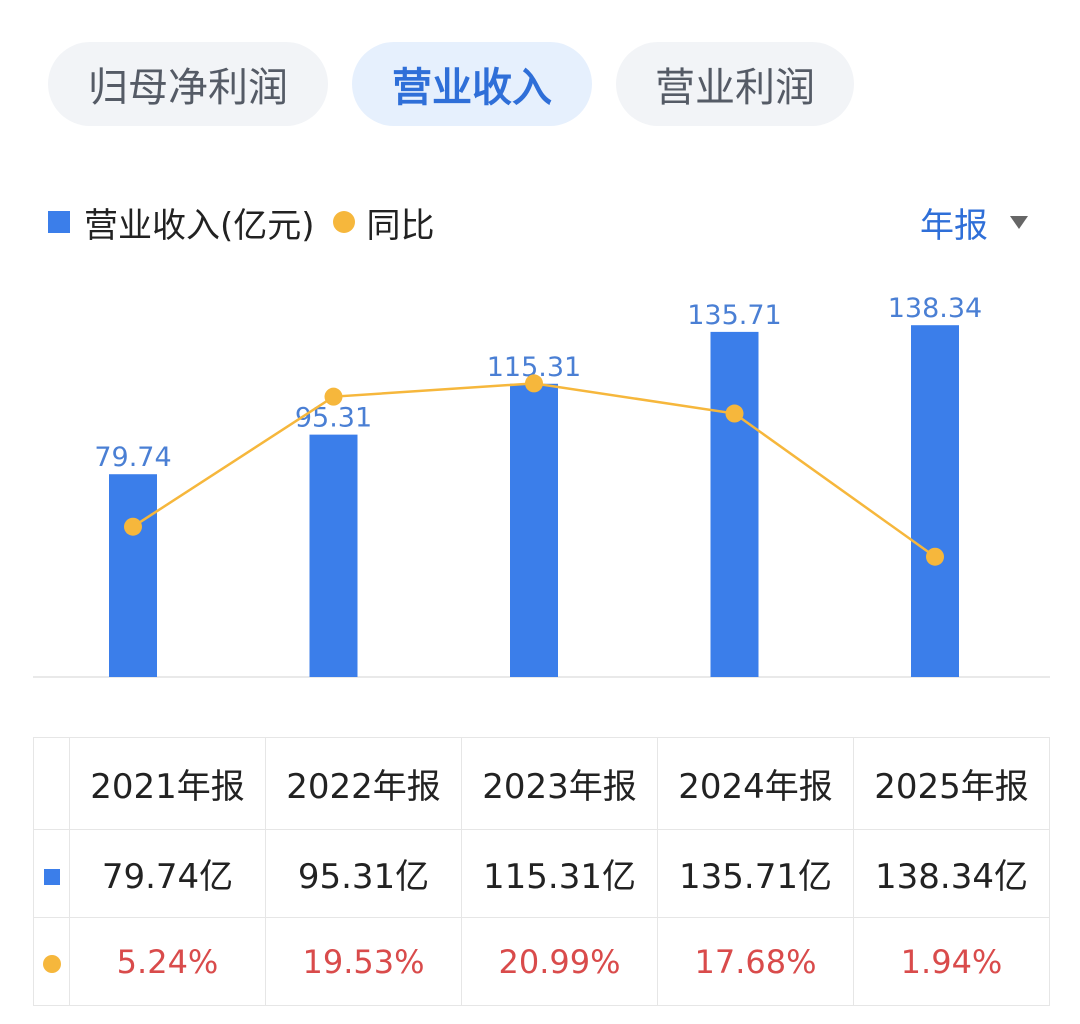  What do you see at coordinates (167, 783) in the screenshot?
I see `table-header-cell: 2021年报` at bounding box center [167, 783].